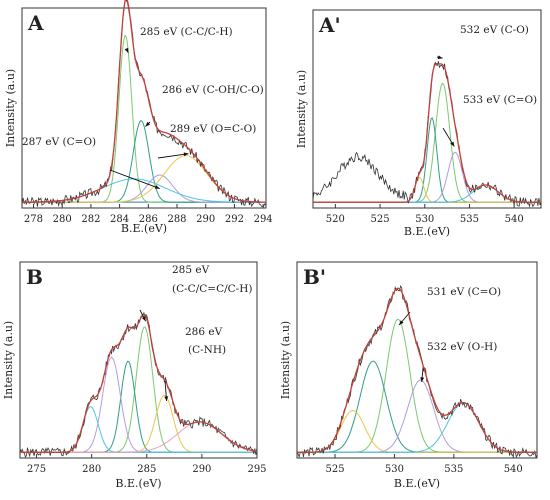  I want to click on panel-label: B', so click(314, 277).